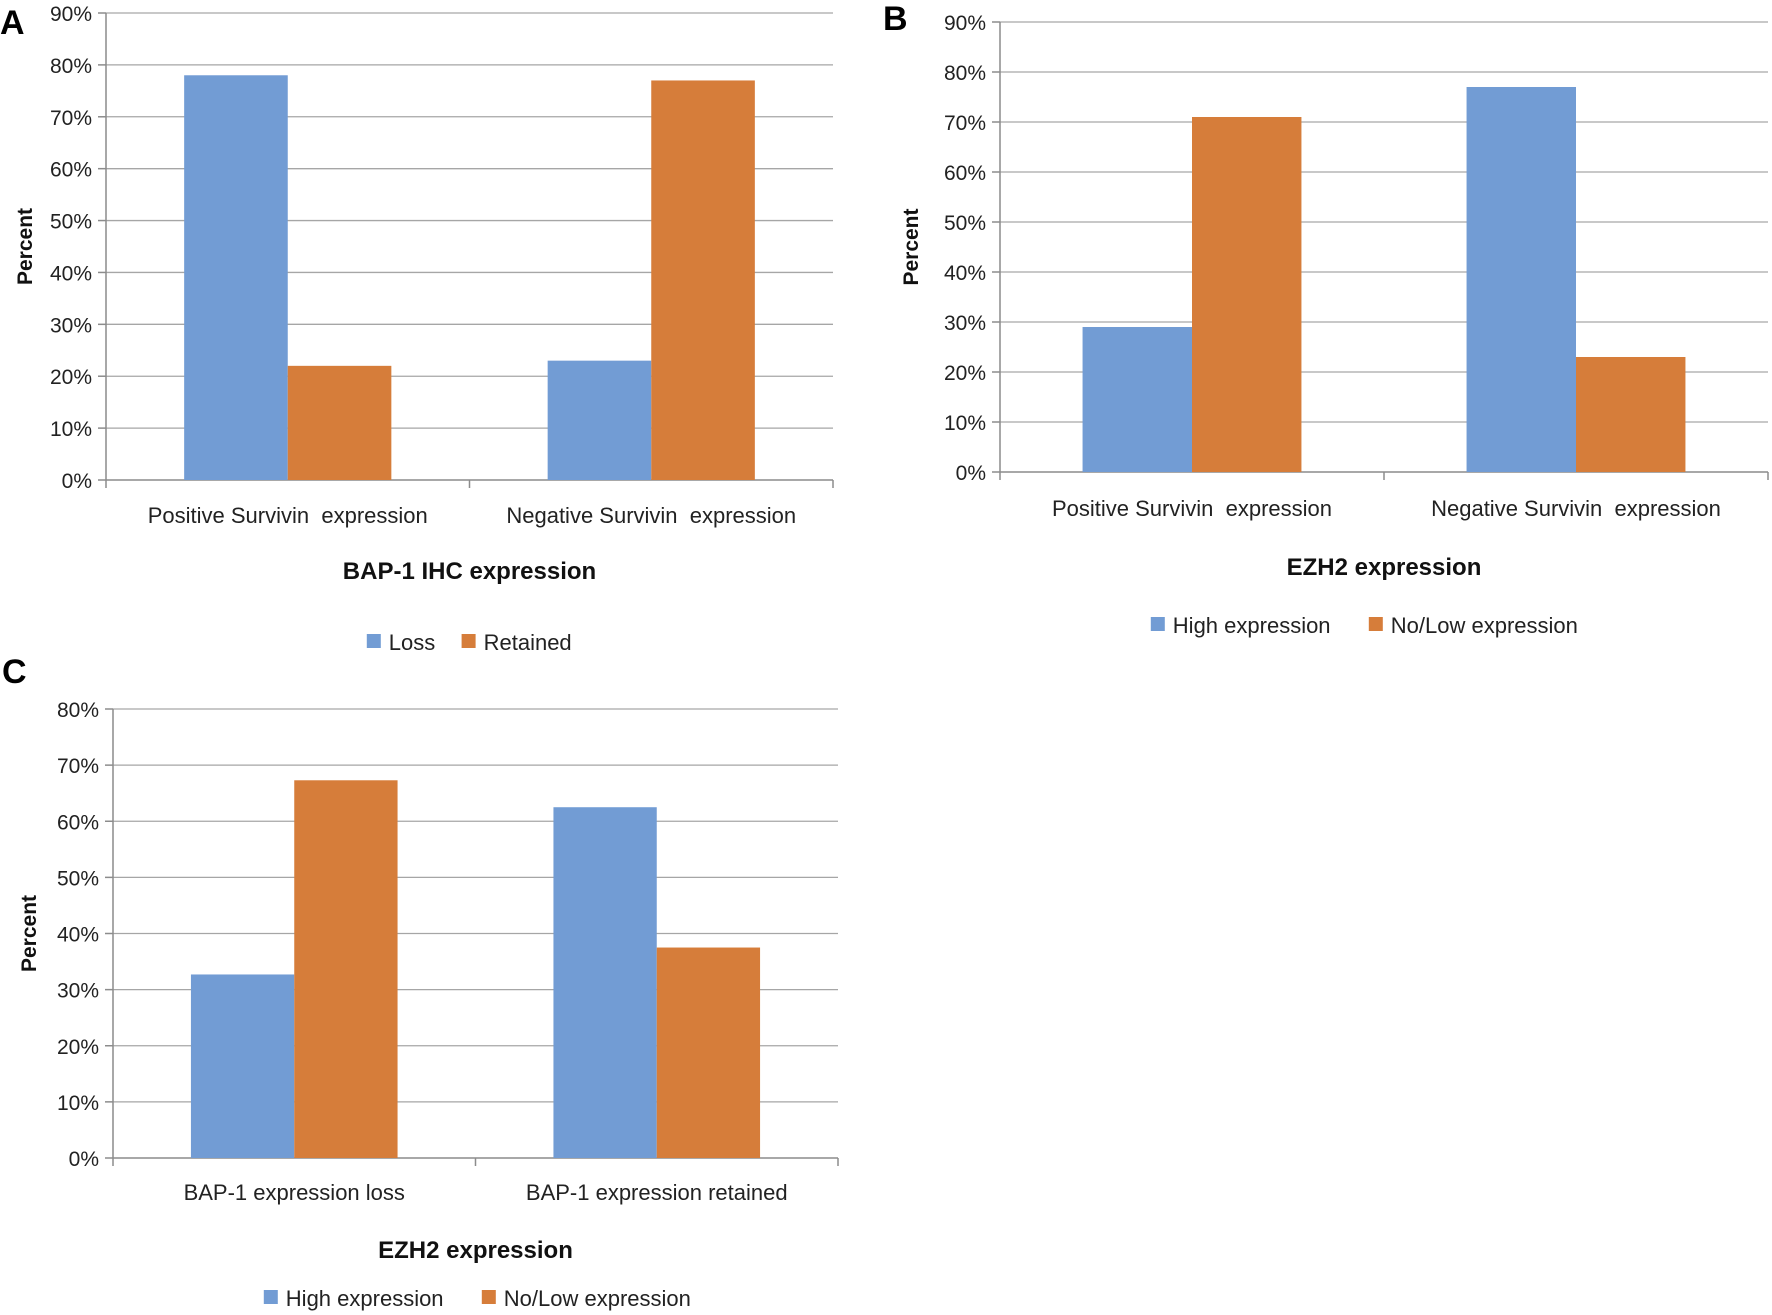 The image size is (1772, 1315). I want to click on panel-letter: C, so click(14, 672).